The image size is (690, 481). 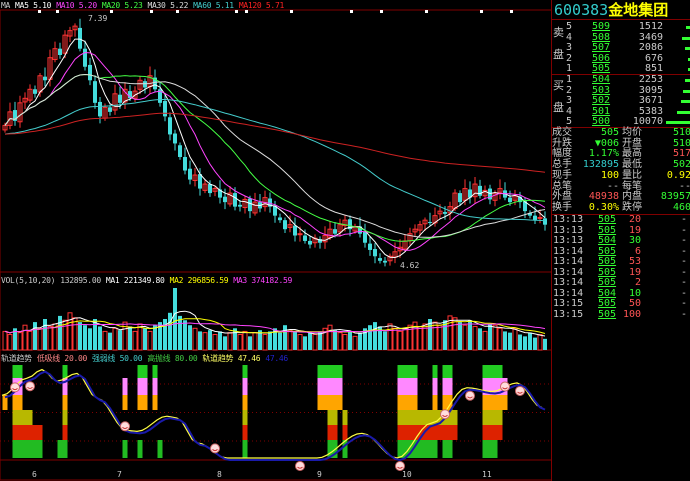 I want to click on sell-level: 5 509 1512, so click(x=621, y=27).